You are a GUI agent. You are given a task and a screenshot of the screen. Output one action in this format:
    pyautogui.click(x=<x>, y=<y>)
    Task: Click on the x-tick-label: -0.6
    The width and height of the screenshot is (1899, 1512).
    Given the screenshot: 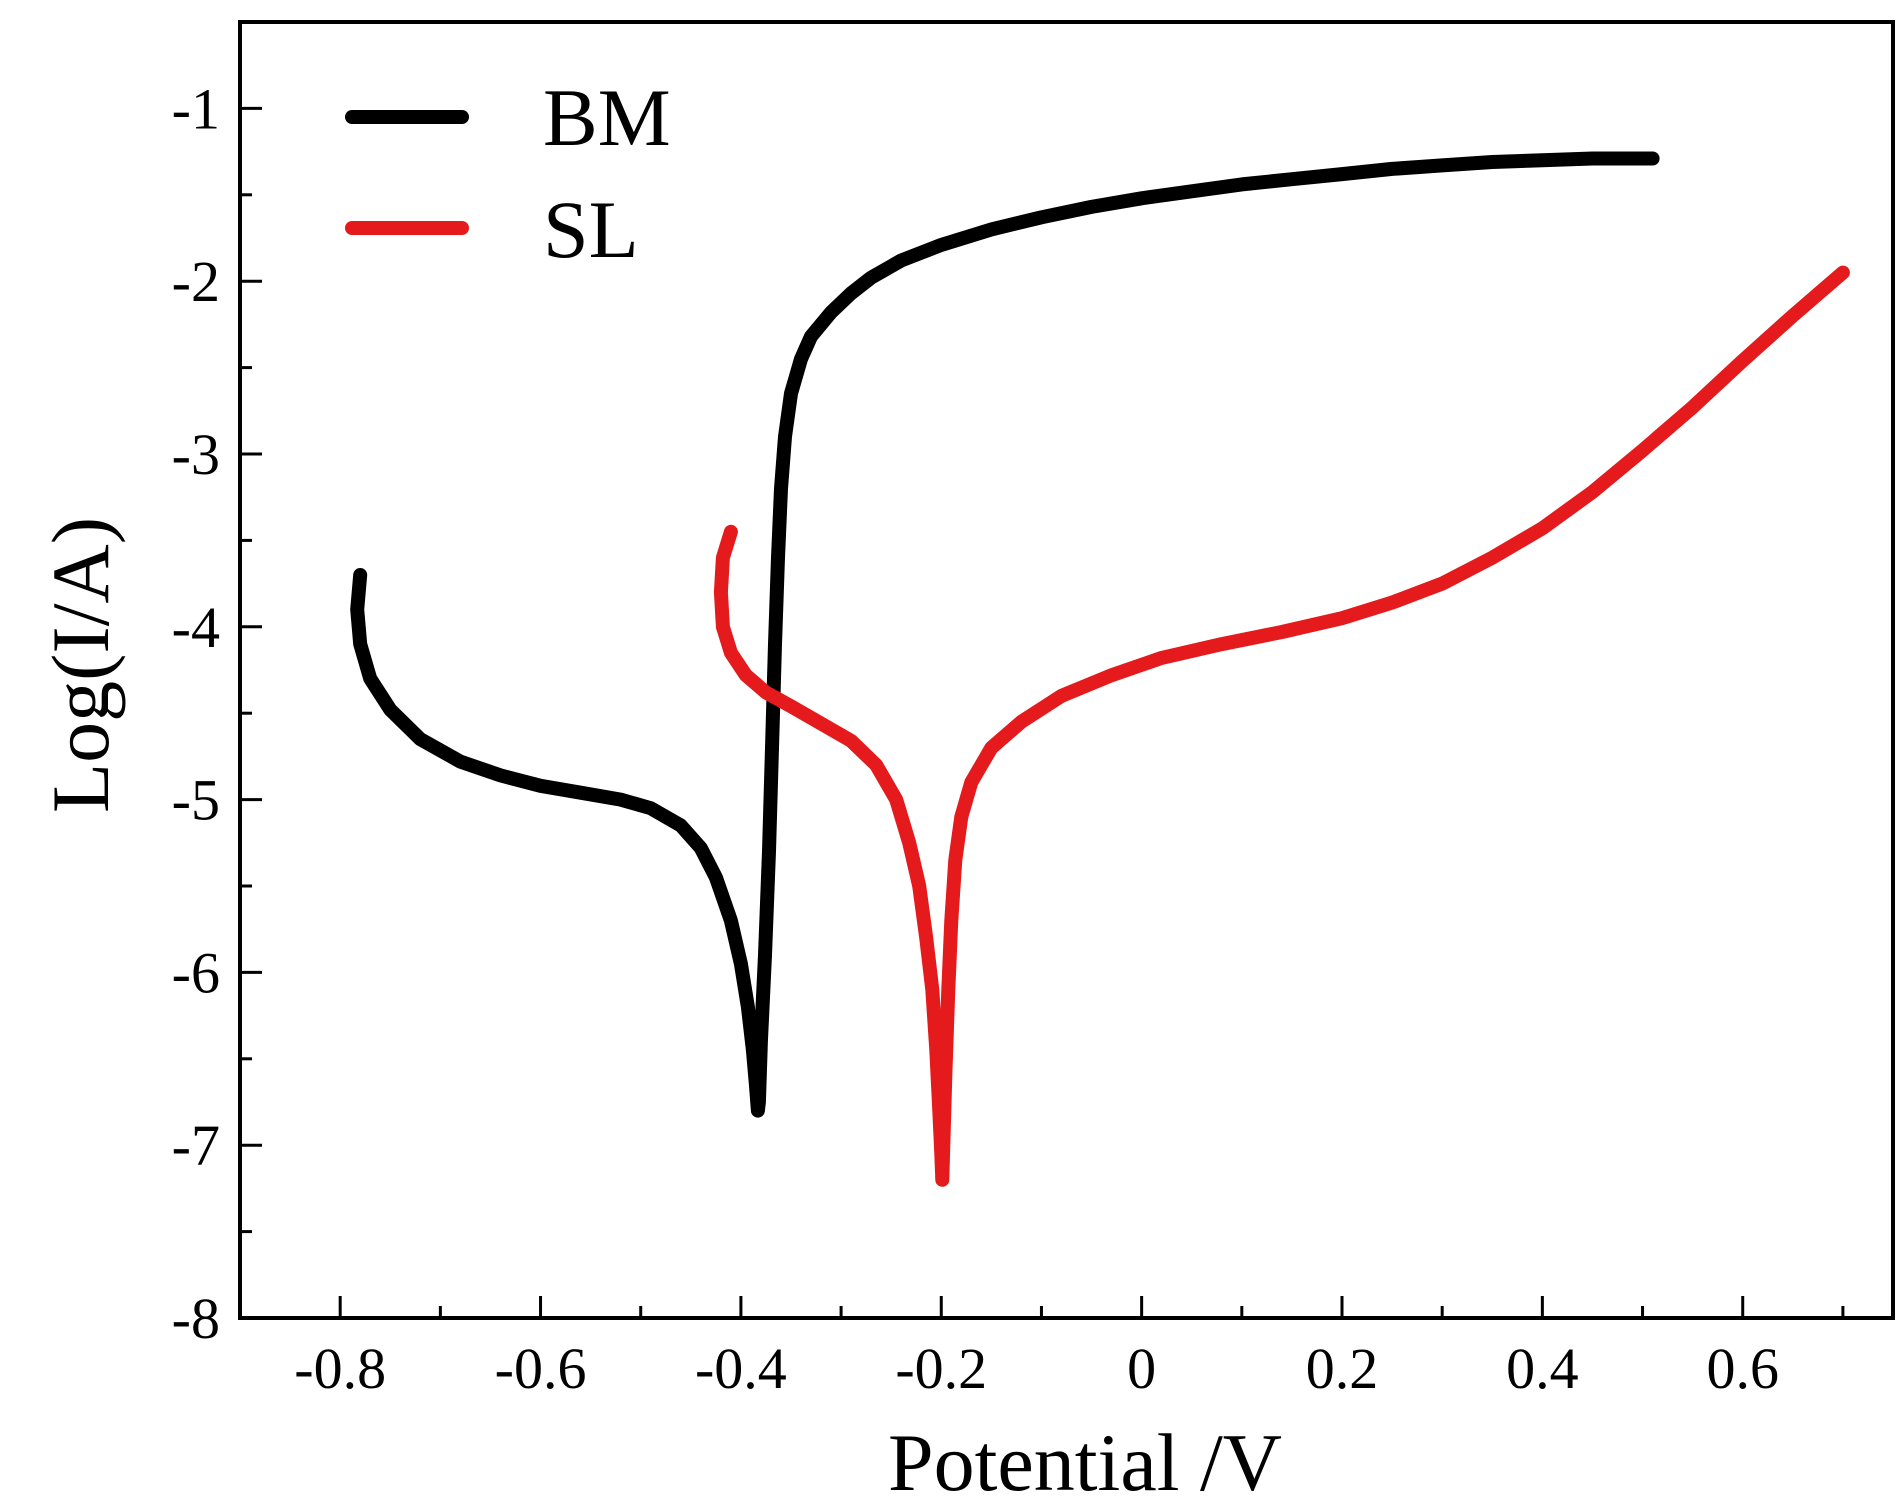 What is the action you would take?
    pyautogui.click(x=541, y=1368)
    